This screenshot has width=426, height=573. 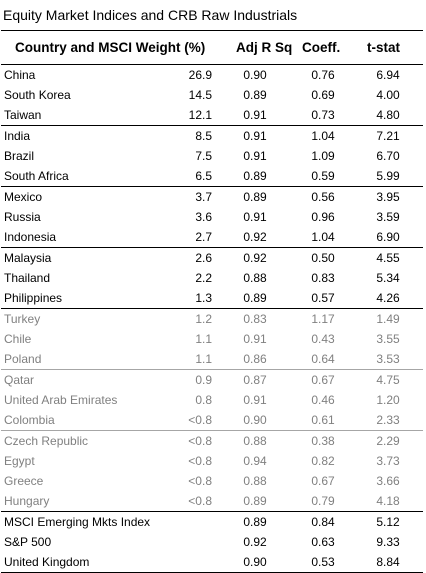 What do you see at coordinates (22, 217) in the screenshot?
I see `country-cell: Russia` at bounding box center [22, 217].